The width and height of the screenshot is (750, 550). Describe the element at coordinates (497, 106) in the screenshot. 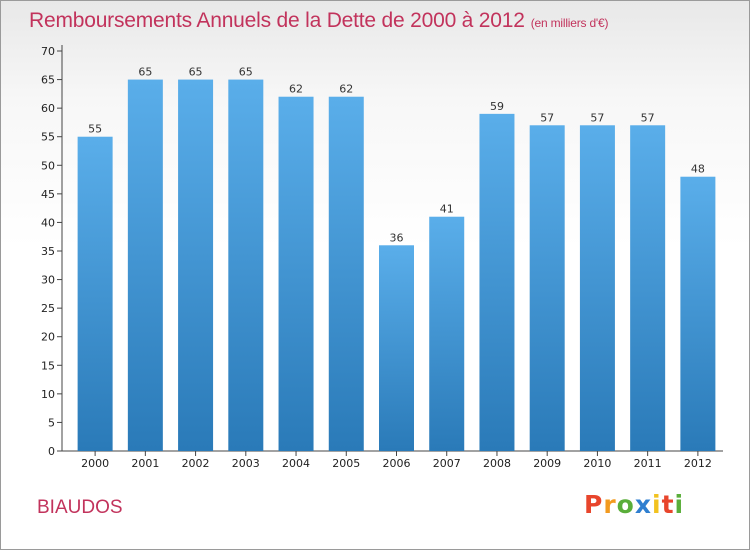

I see `bar-value-label: 59` at that location.